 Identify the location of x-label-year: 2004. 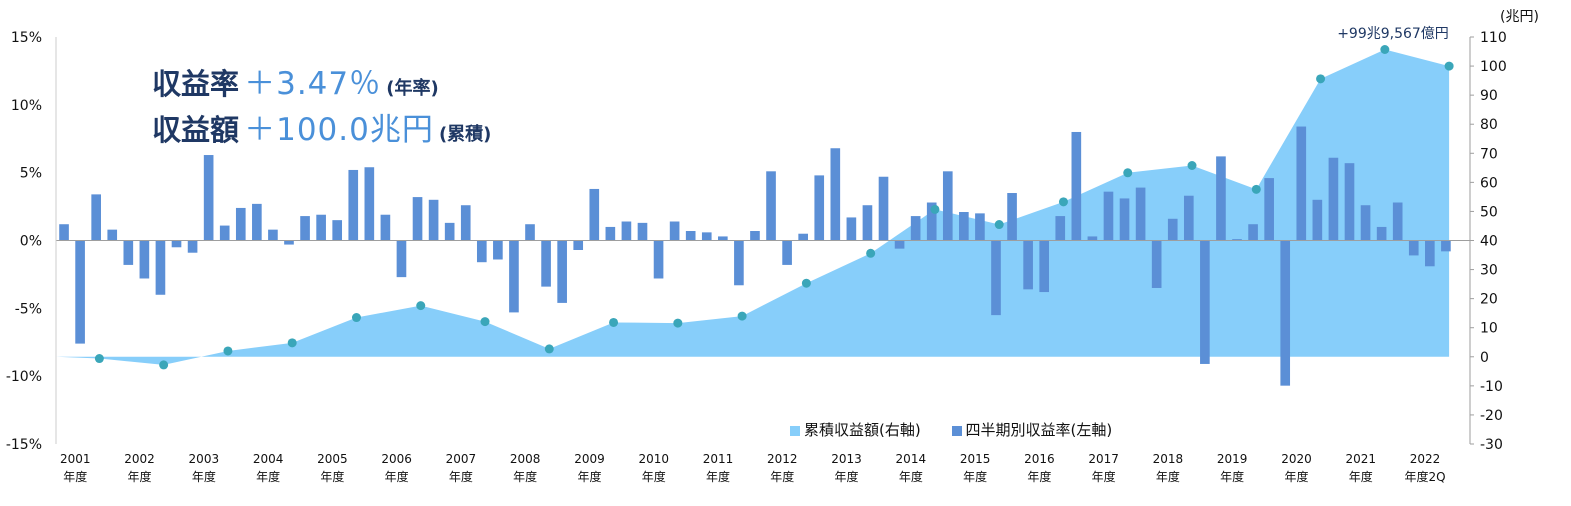
(268, 459).